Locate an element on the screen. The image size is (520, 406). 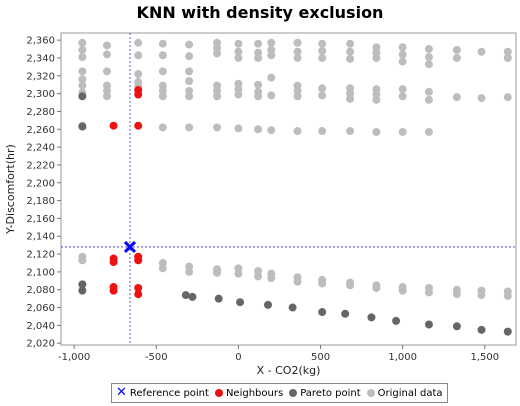
y-tick-label: 2,320 is located at coordinates (40, 76).